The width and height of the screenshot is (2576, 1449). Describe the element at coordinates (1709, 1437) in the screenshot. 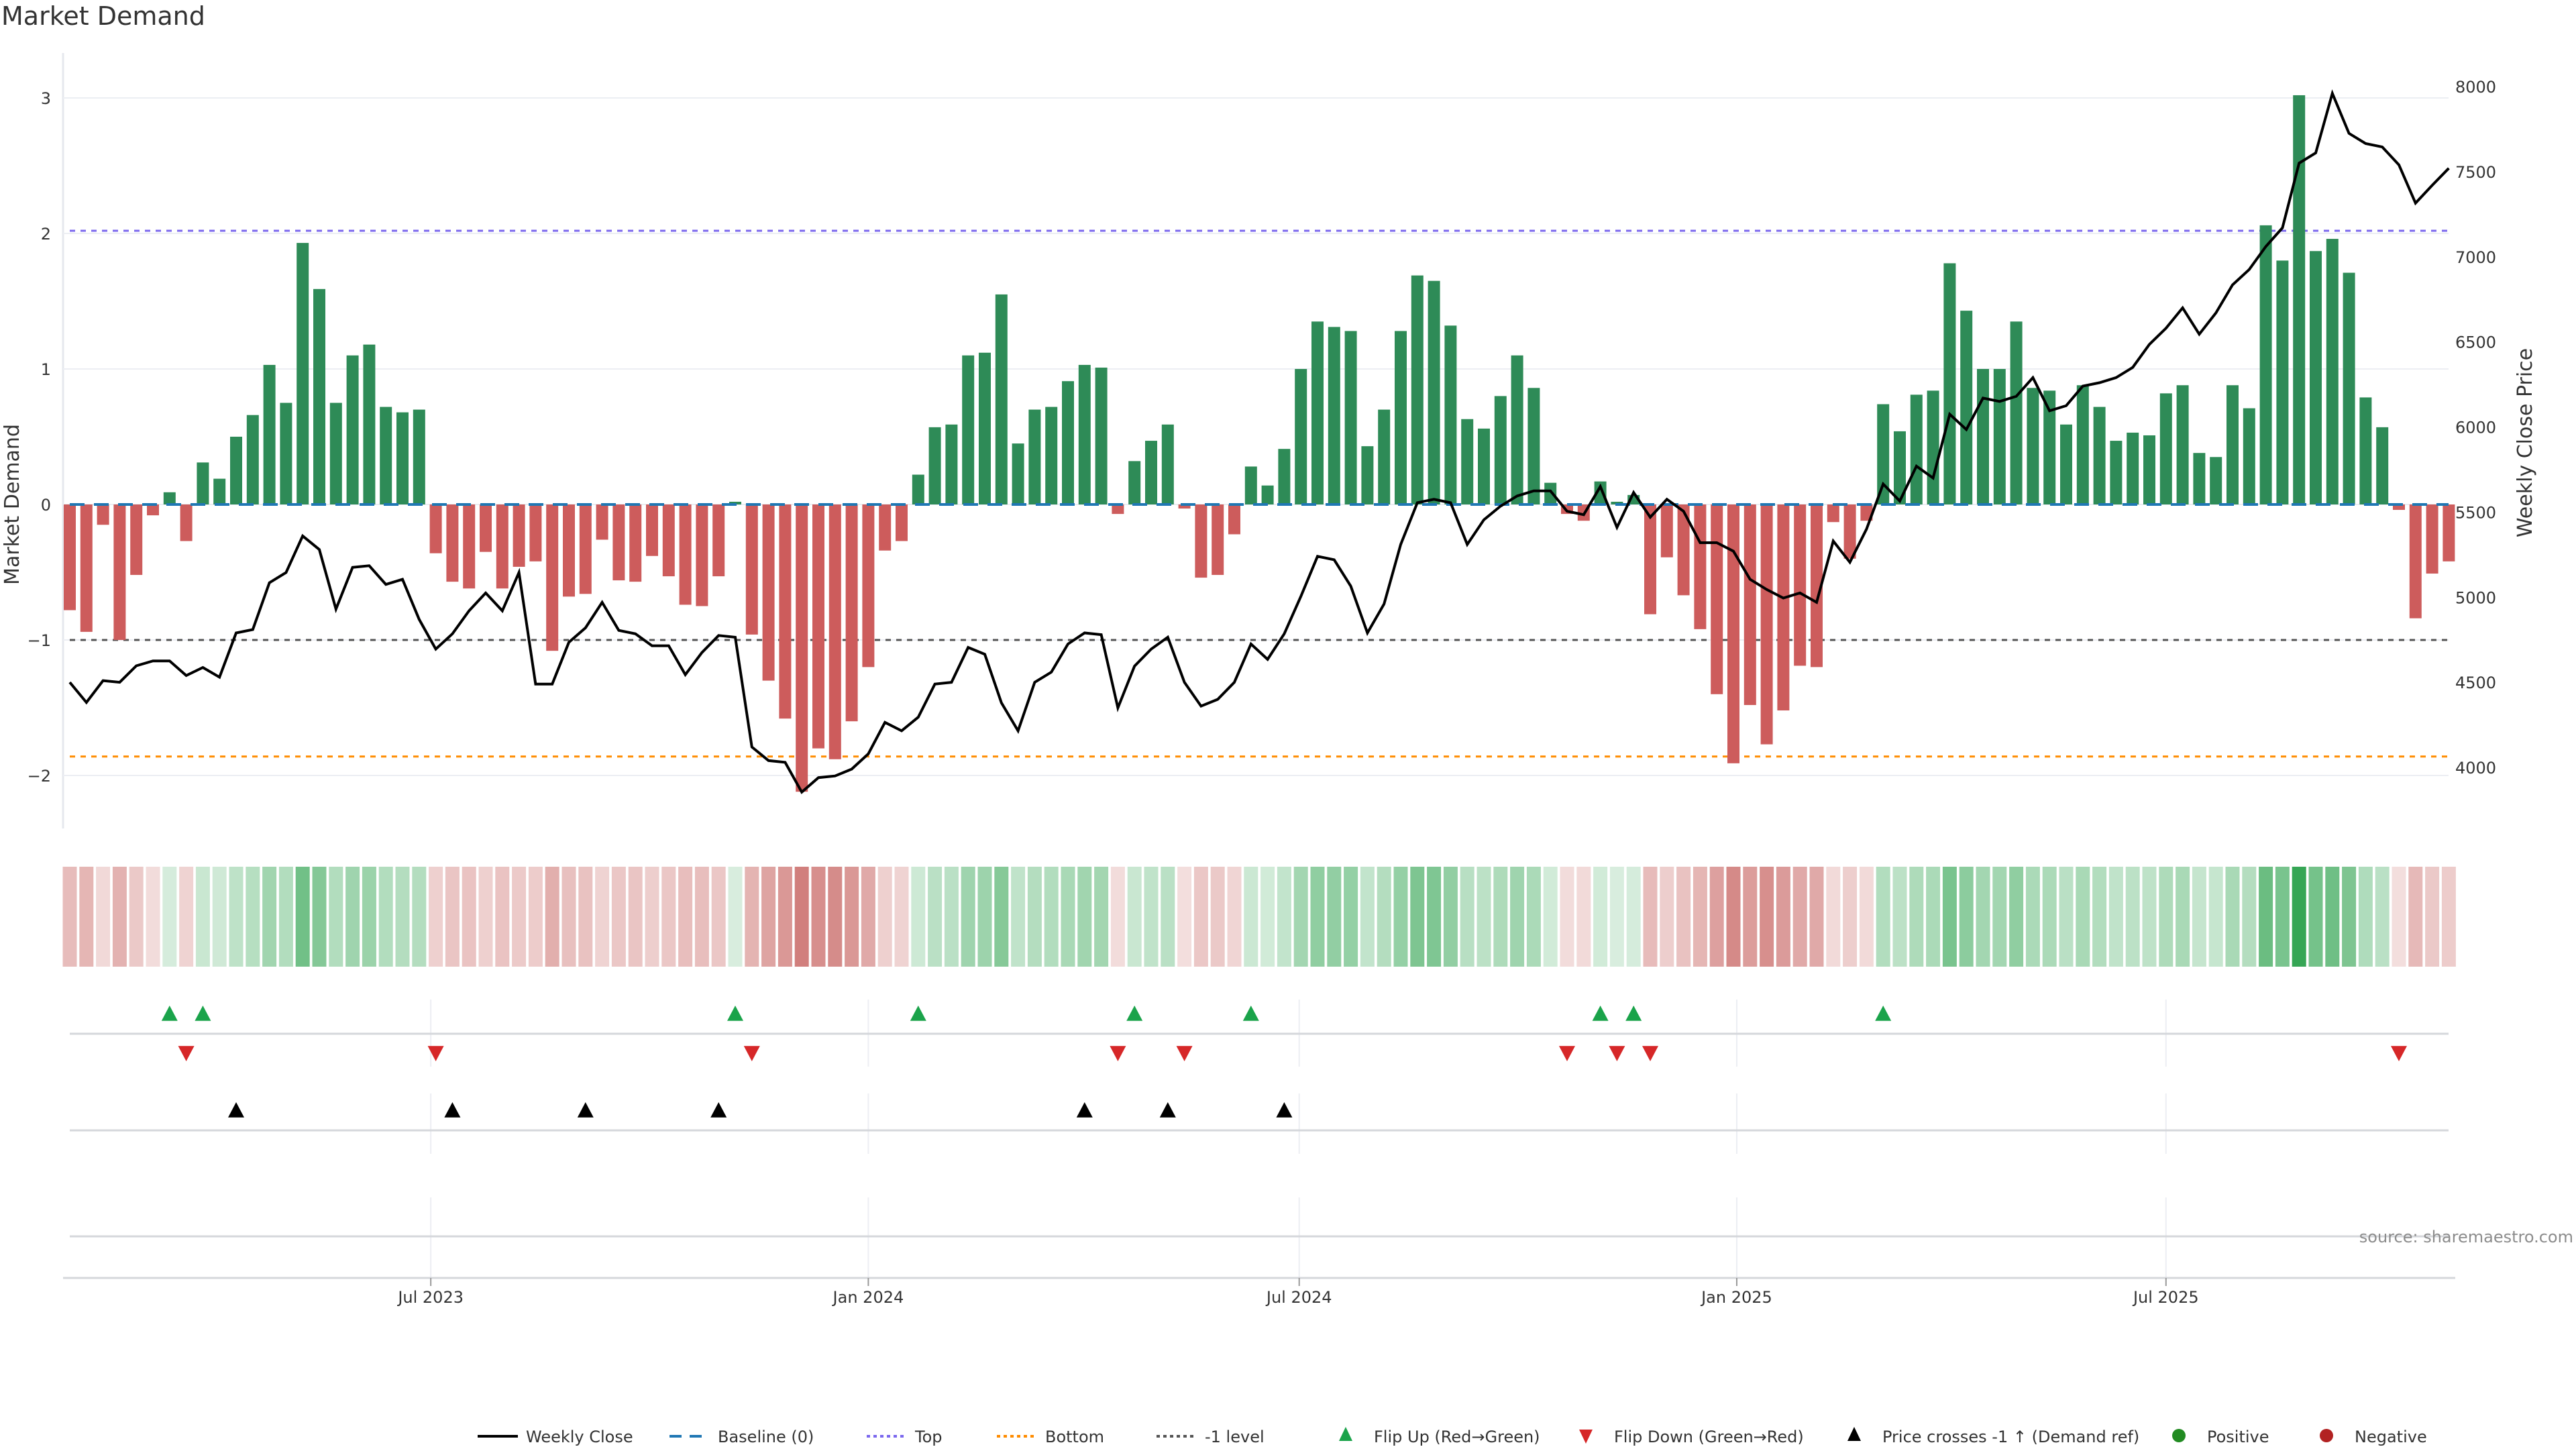

I see `legend-label: Flip Down (Green→Red)` at that location.